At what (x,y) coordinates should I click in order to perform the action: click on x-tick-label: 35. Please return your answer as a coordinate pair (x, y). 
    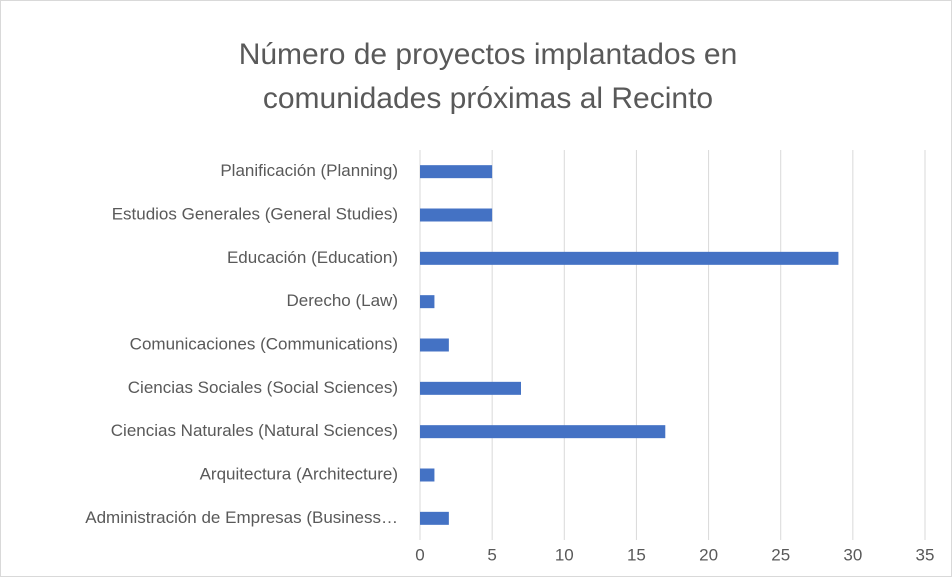
    Looking at the image, I should click on (925, 554).